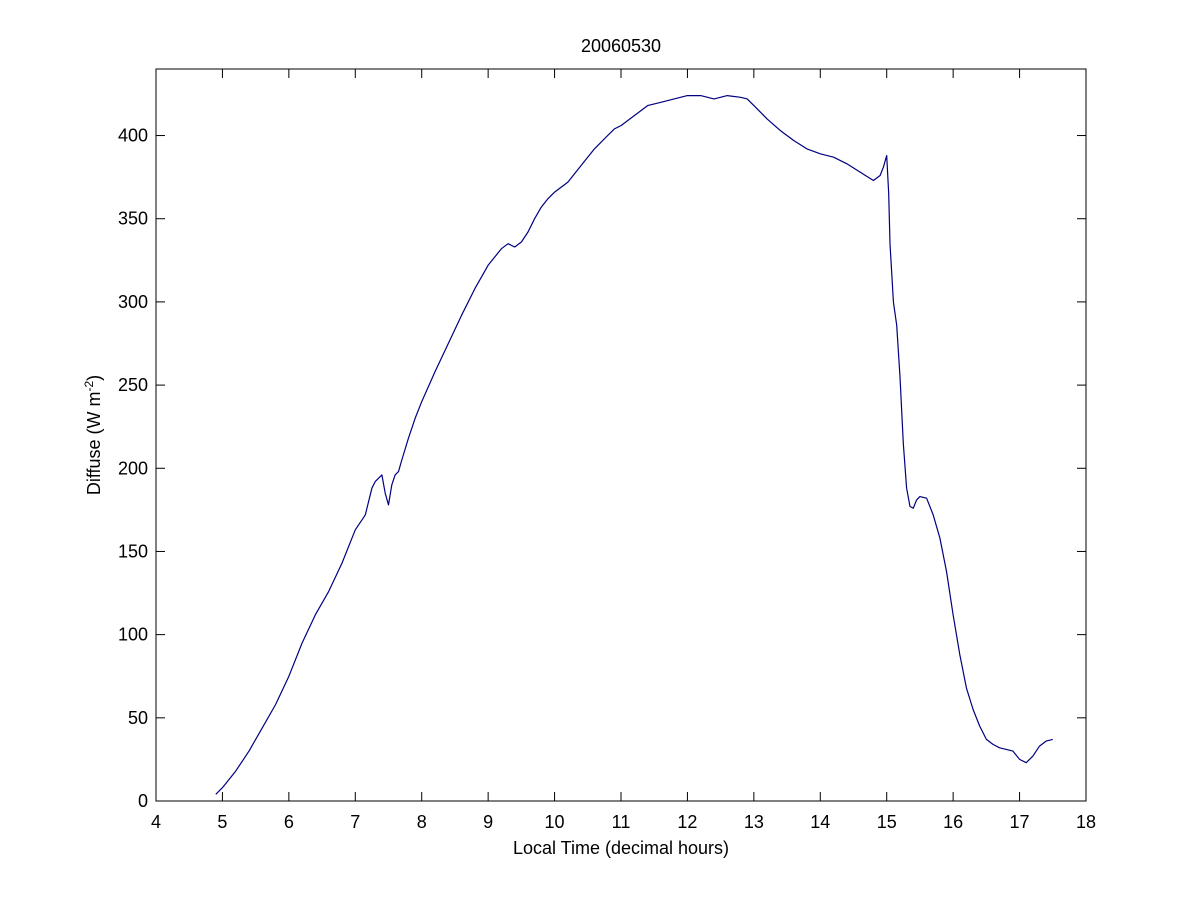  Describe the element at coordinates (355, 822) in the screenshot. I see `x-tick-label: 7` at that location.